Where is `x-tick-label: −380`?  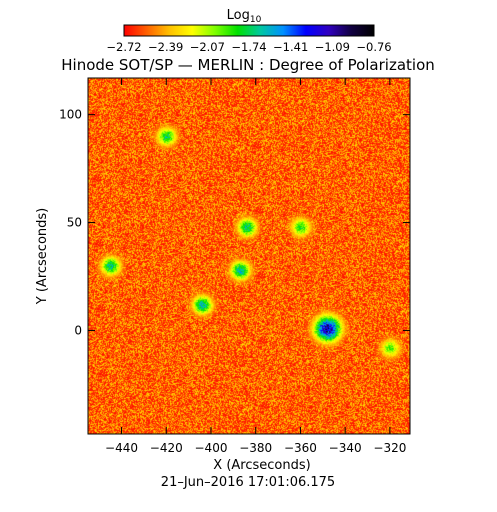 x-tick-label: −380 is located at coordinates (255, 448).